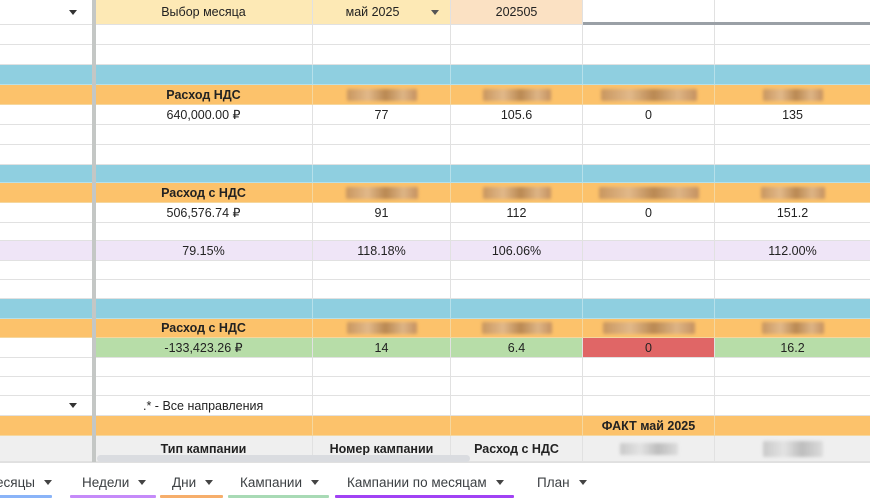 Image resolution: width=870 pixels, height=501 pixels. Describe the element at coordinates (204, 328) in the screenshot. I see `block3-header-label: Расход с НДС` at that location.